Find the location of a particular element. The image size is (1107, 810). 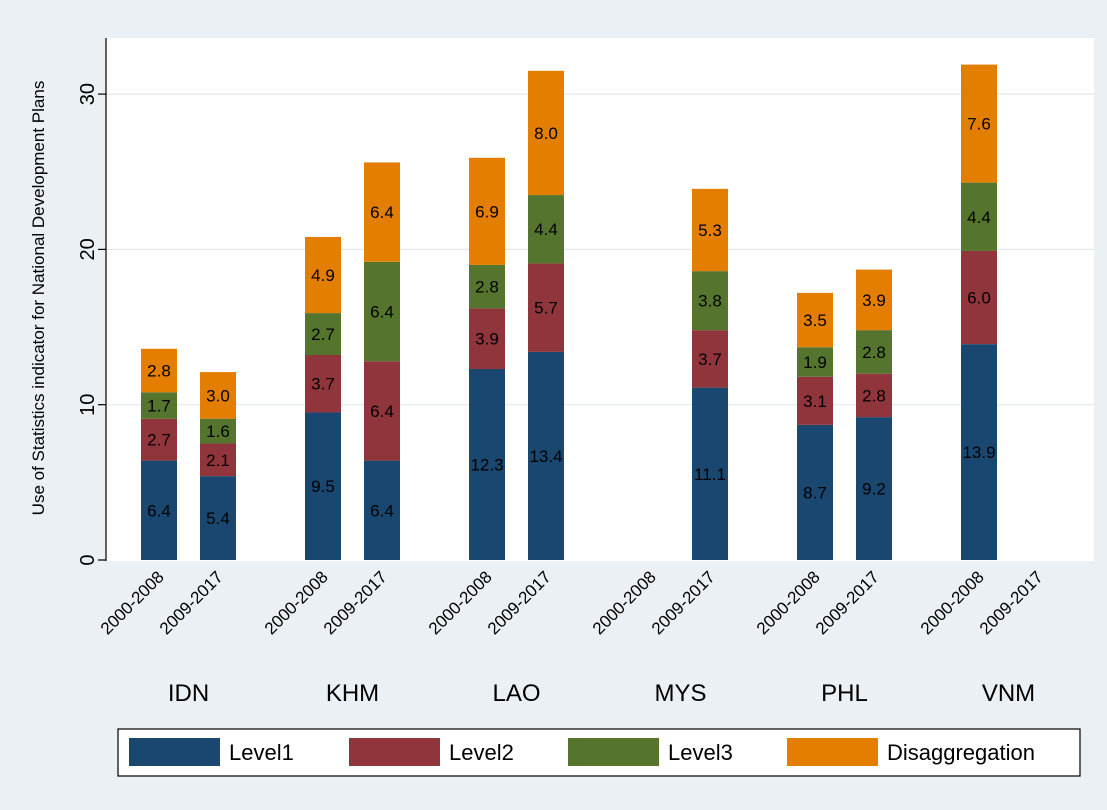

legend-label: Level2 is located at coordinates (481, 752).